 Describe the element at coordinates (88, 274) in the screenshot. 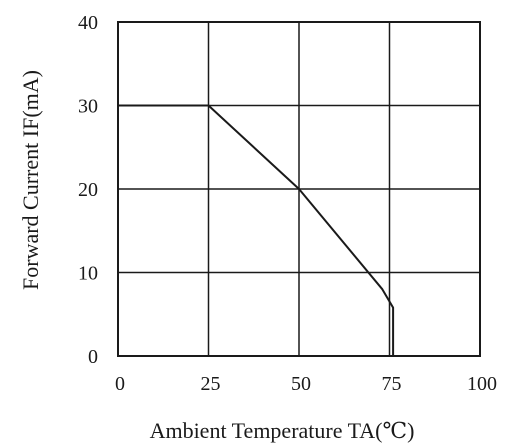

I see `y-tick-label: 10` at that location.